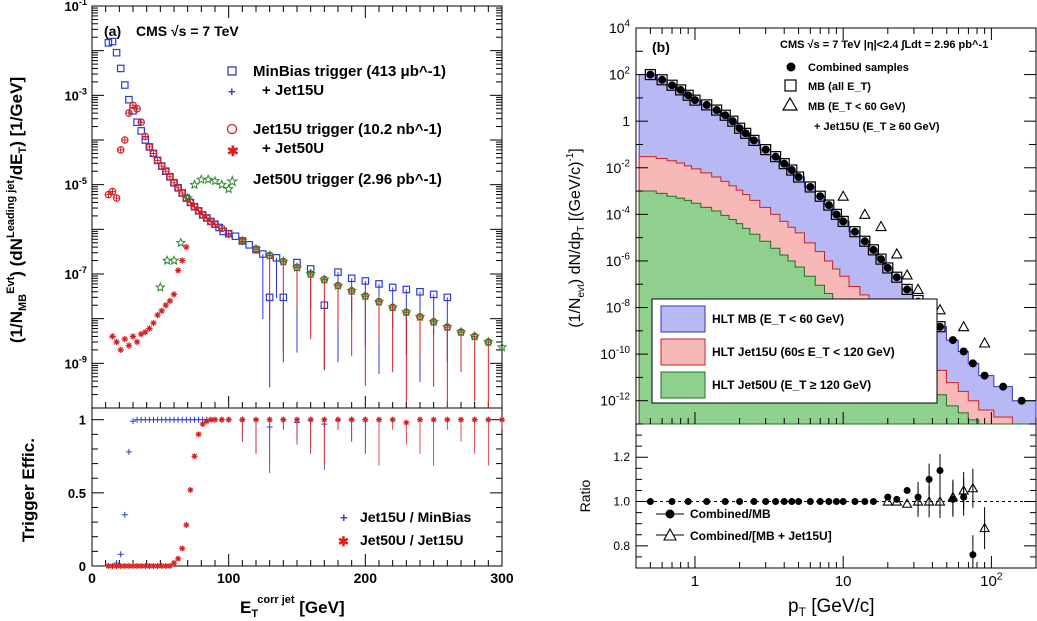  What do you see at coordinates (502, 578) in the screenshot?
I see `x-tick-label: 300` at bounding box center [502, 578].